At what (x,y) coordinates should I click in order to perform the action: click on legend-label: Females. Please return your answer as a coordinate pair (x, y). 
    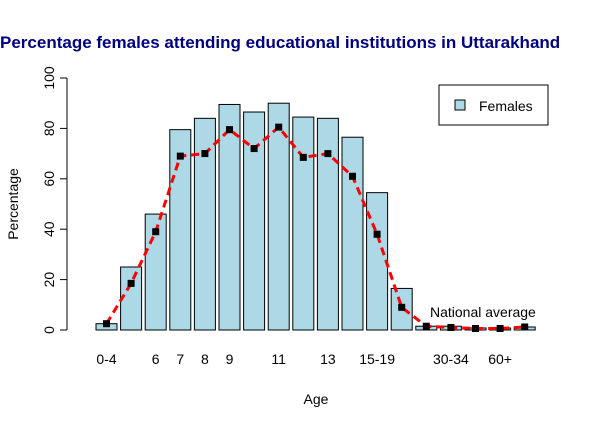
    Looking at the image, I should click on (506, 106).